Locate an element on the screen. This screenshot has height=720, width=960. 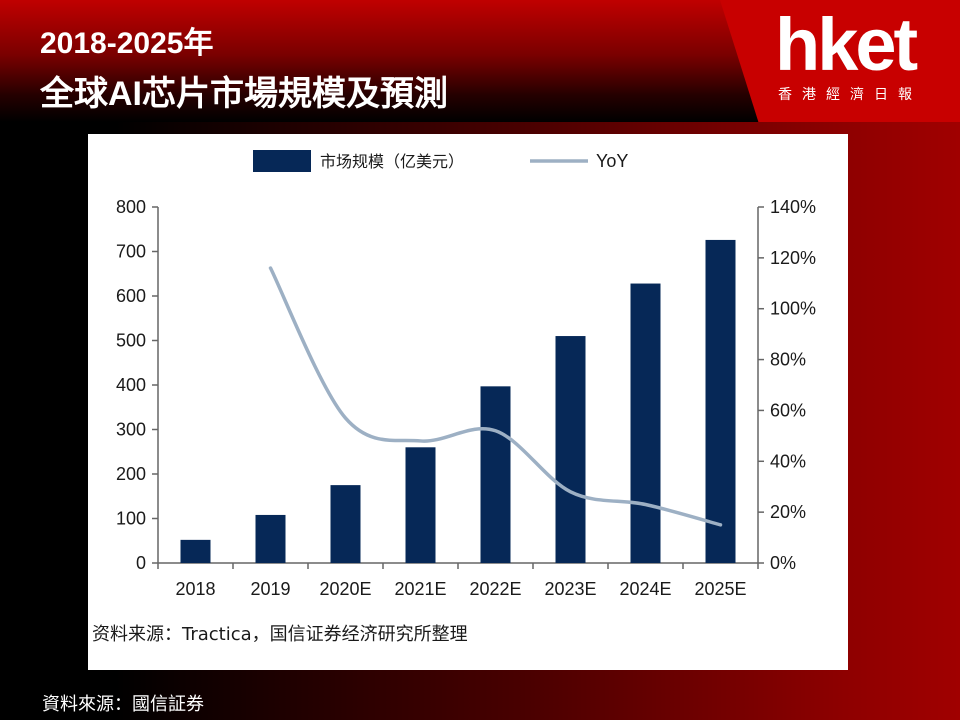
logo: hket is located at coordinates (846, 44).